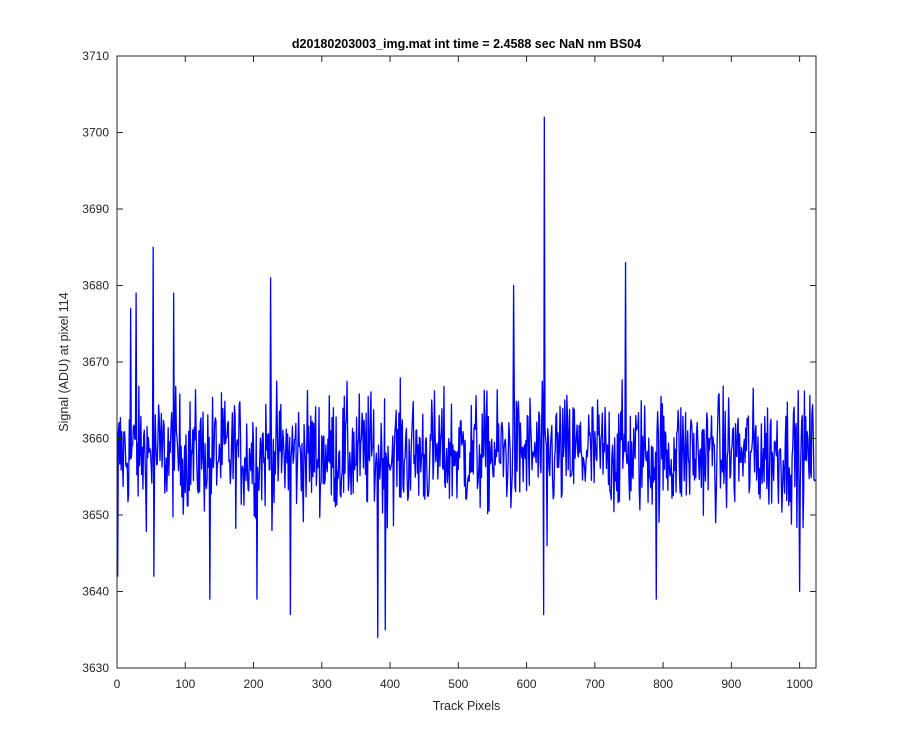 This screenshot has height=750, width=900. What do you see at coordinates (95, 668) in the screenshot?
I see `y-tick-label: 3630` at bounding box center [95, 668].